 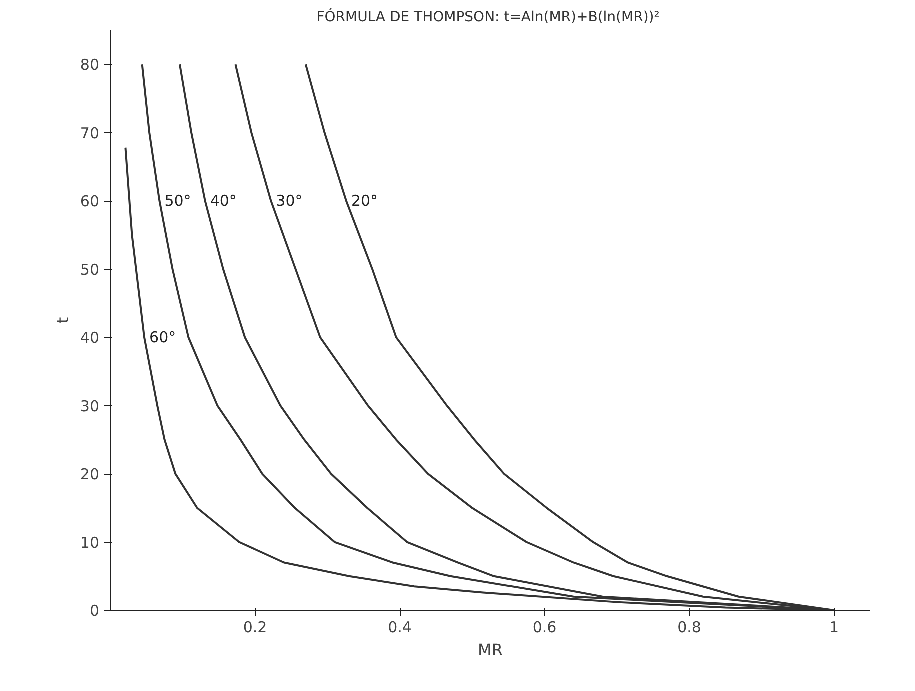 I want to click on x-tick-label: 0.2, so click(x=255, y=627).